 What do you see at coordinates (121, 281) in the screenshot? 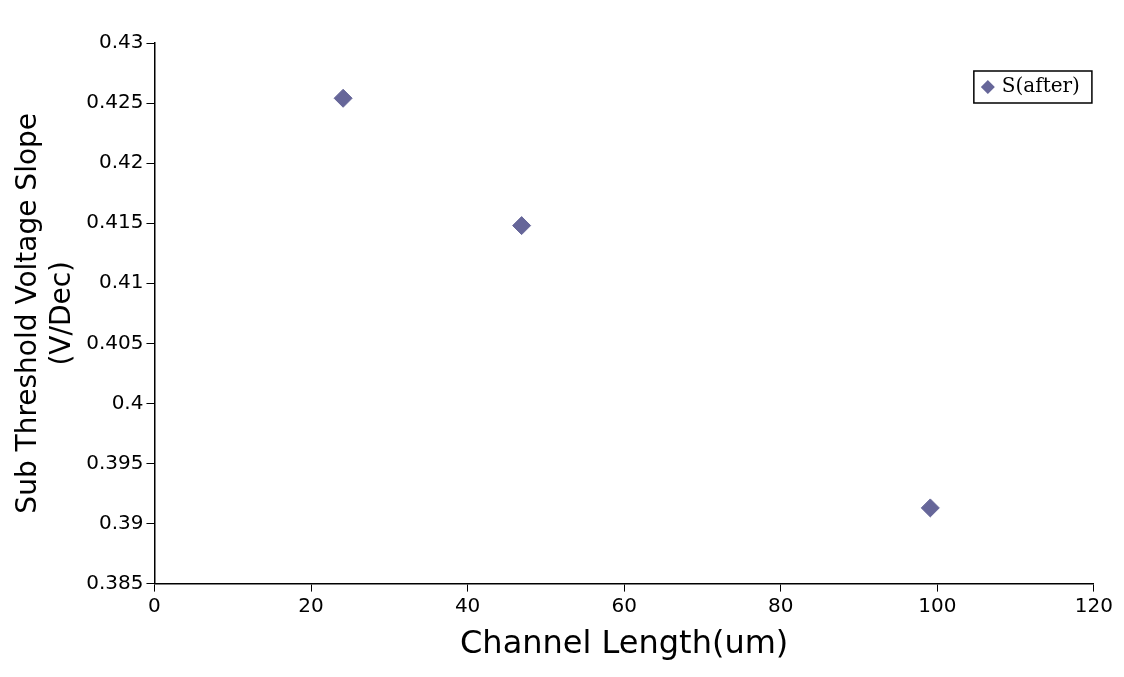
I see `y-tick-label: 0.41` at bounding box center [121, 281].